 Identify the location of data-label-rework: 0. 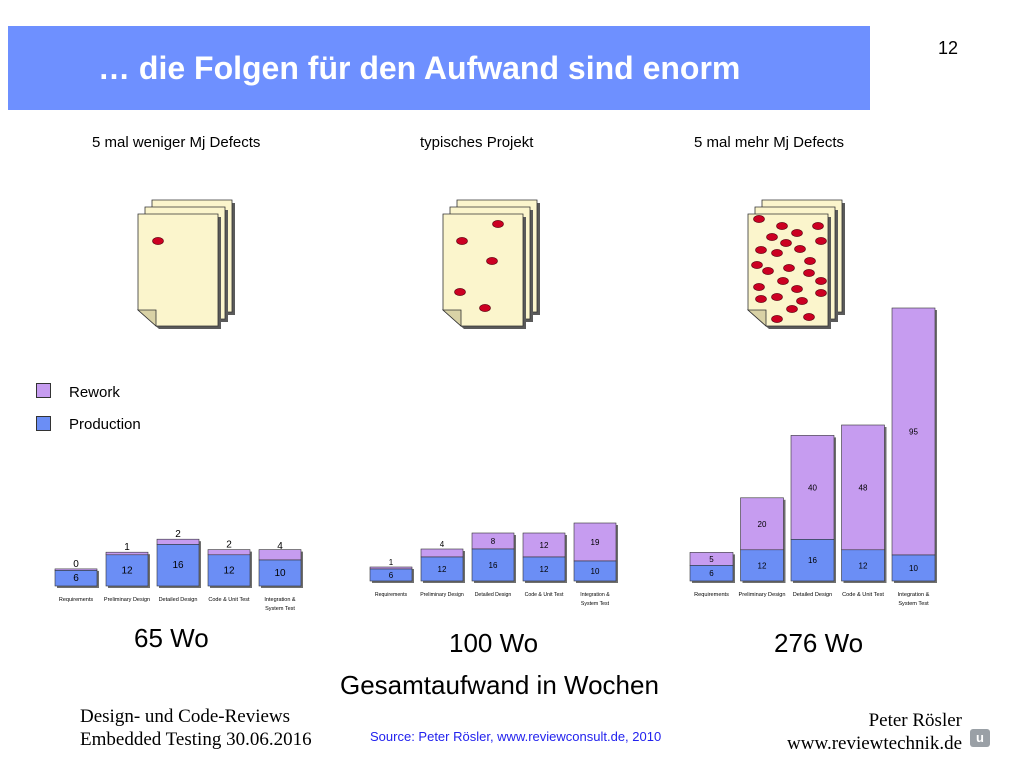
(76, 564).